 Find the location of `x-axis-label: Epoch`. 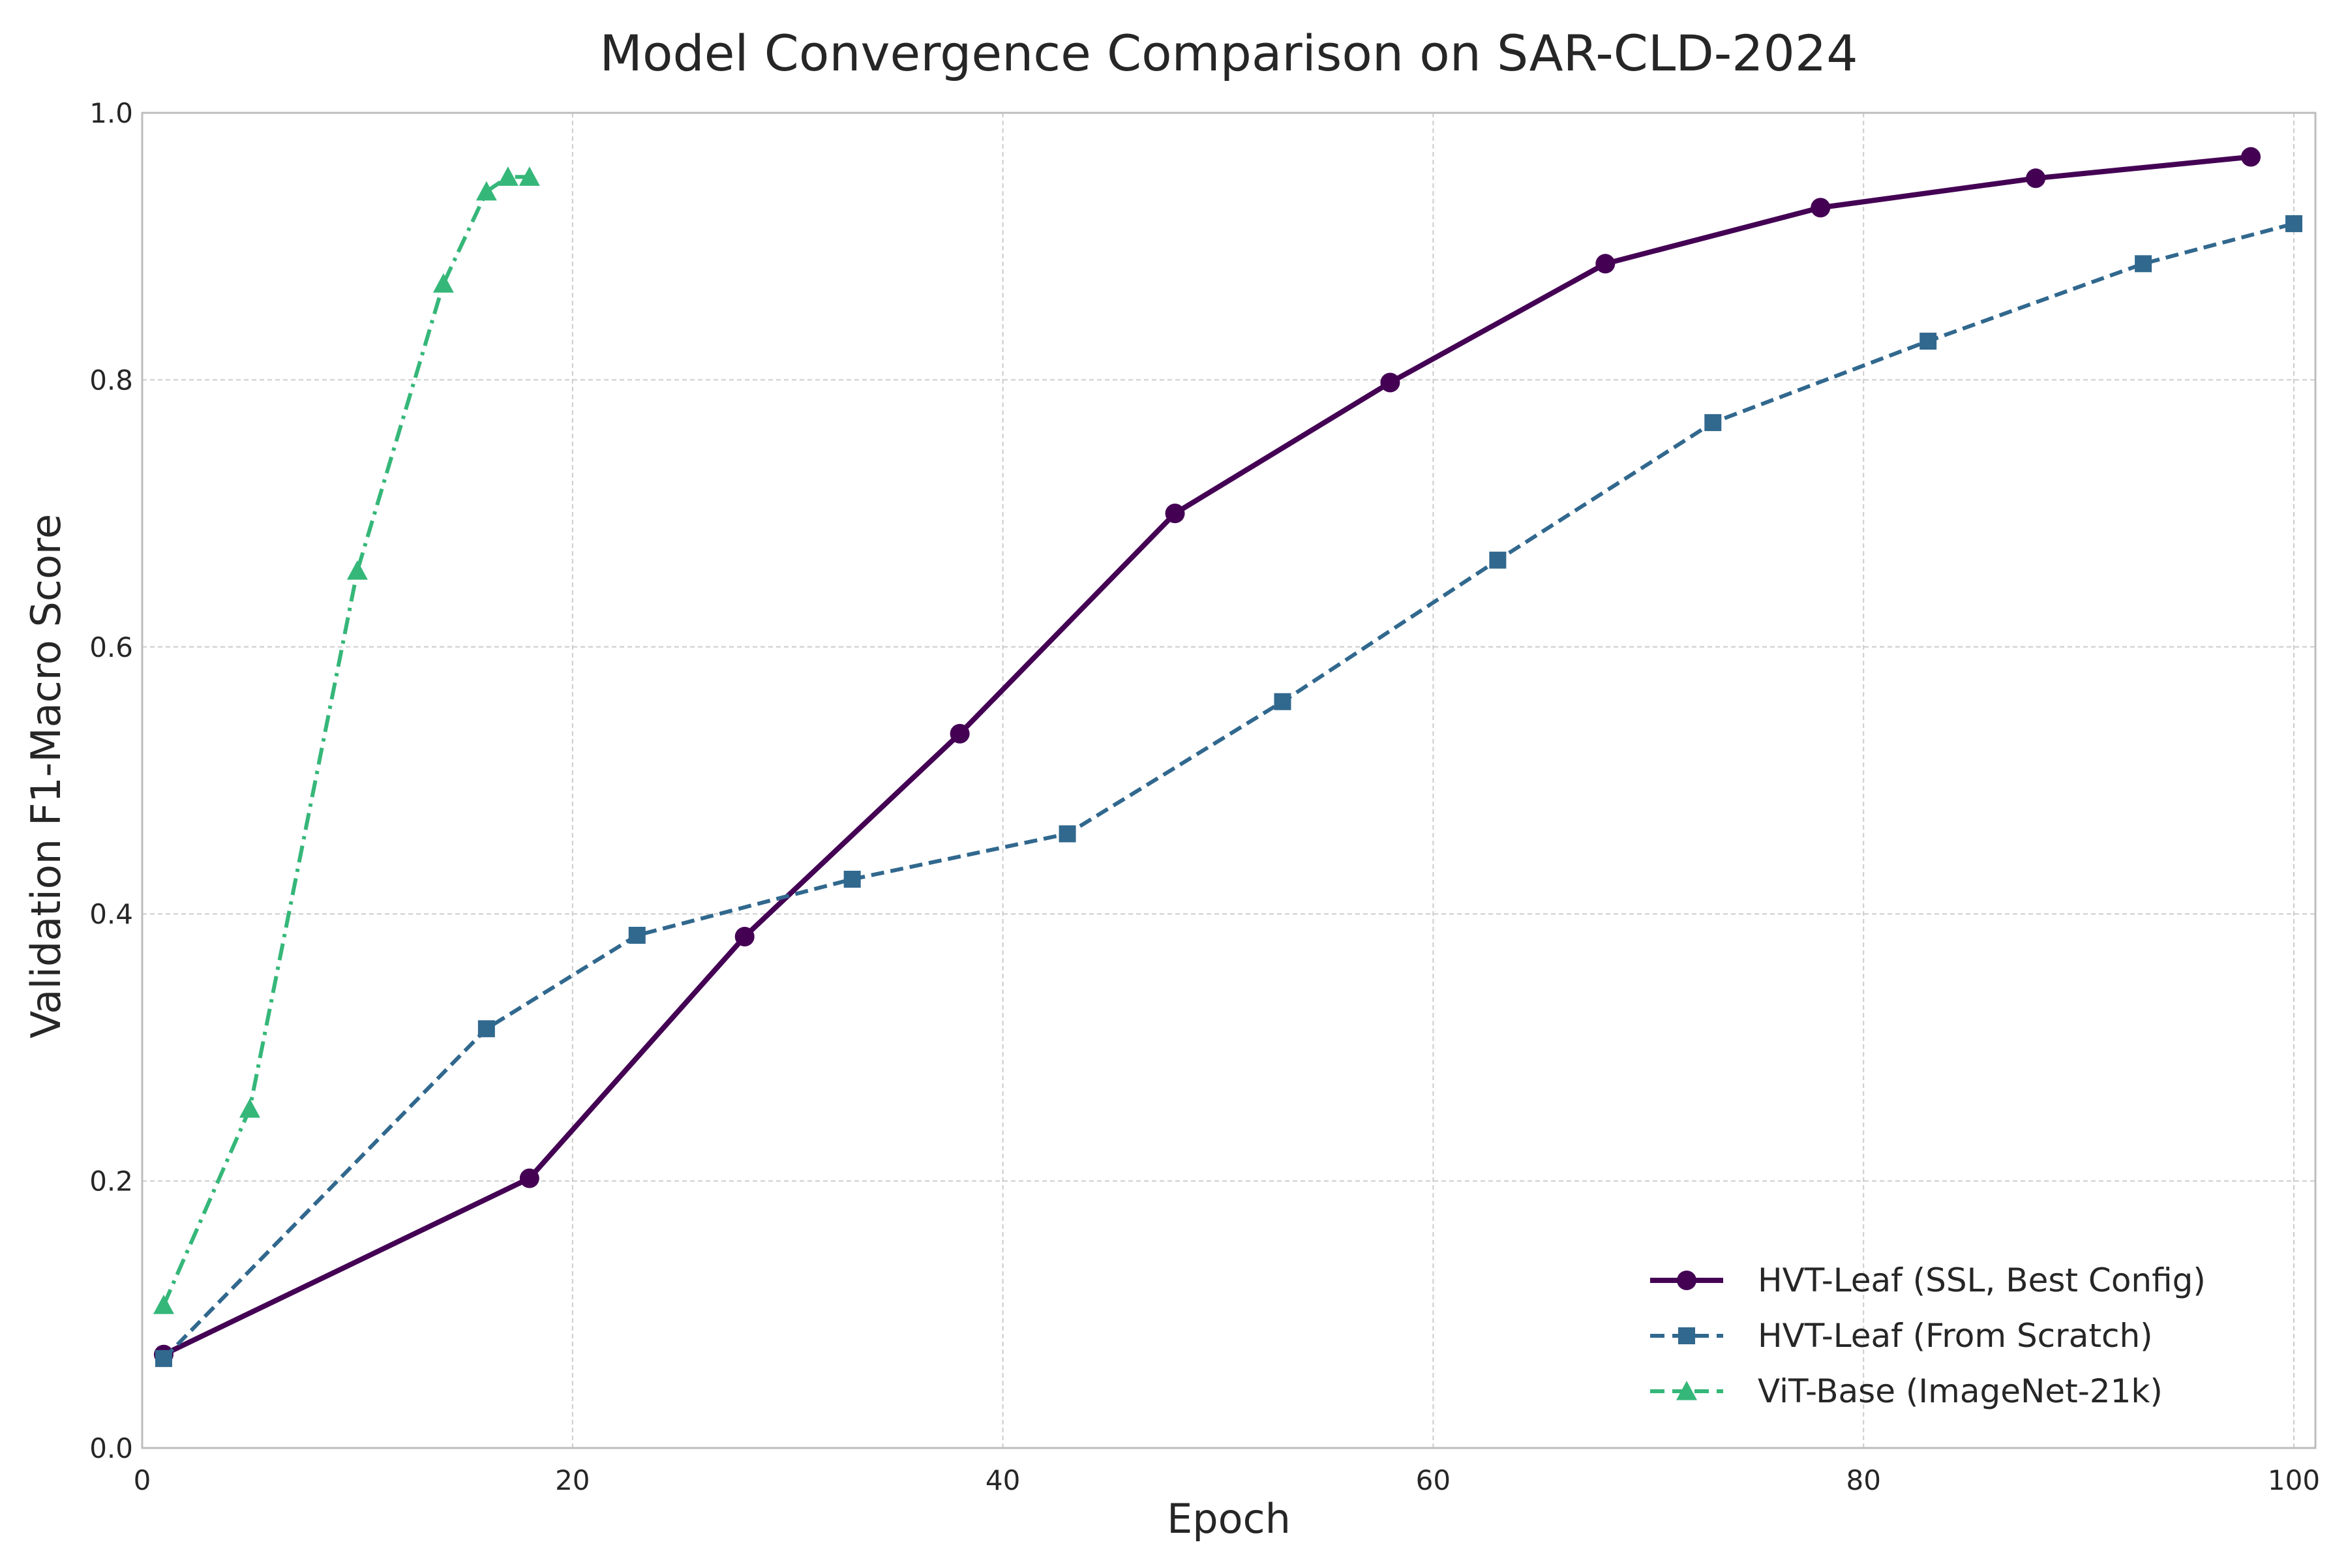

x-axis-label: Epoch is located at coordinates (1229, 1519).